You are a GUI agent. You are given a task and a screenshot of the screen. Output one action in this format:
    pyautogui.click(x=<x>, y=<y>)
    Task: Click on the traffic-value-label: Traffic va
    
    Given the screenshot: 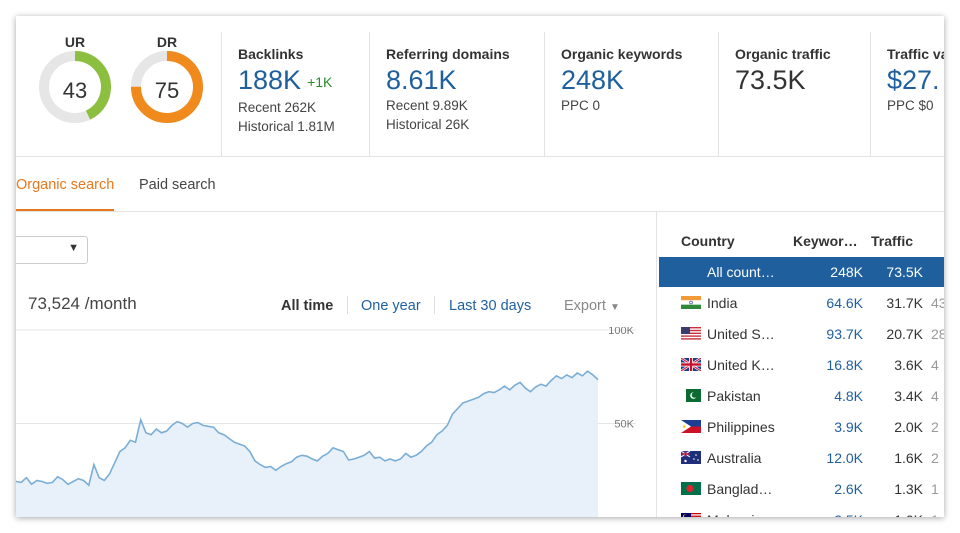 What is the action you would take?
    pyautogui.click(x=915, y=54)
    